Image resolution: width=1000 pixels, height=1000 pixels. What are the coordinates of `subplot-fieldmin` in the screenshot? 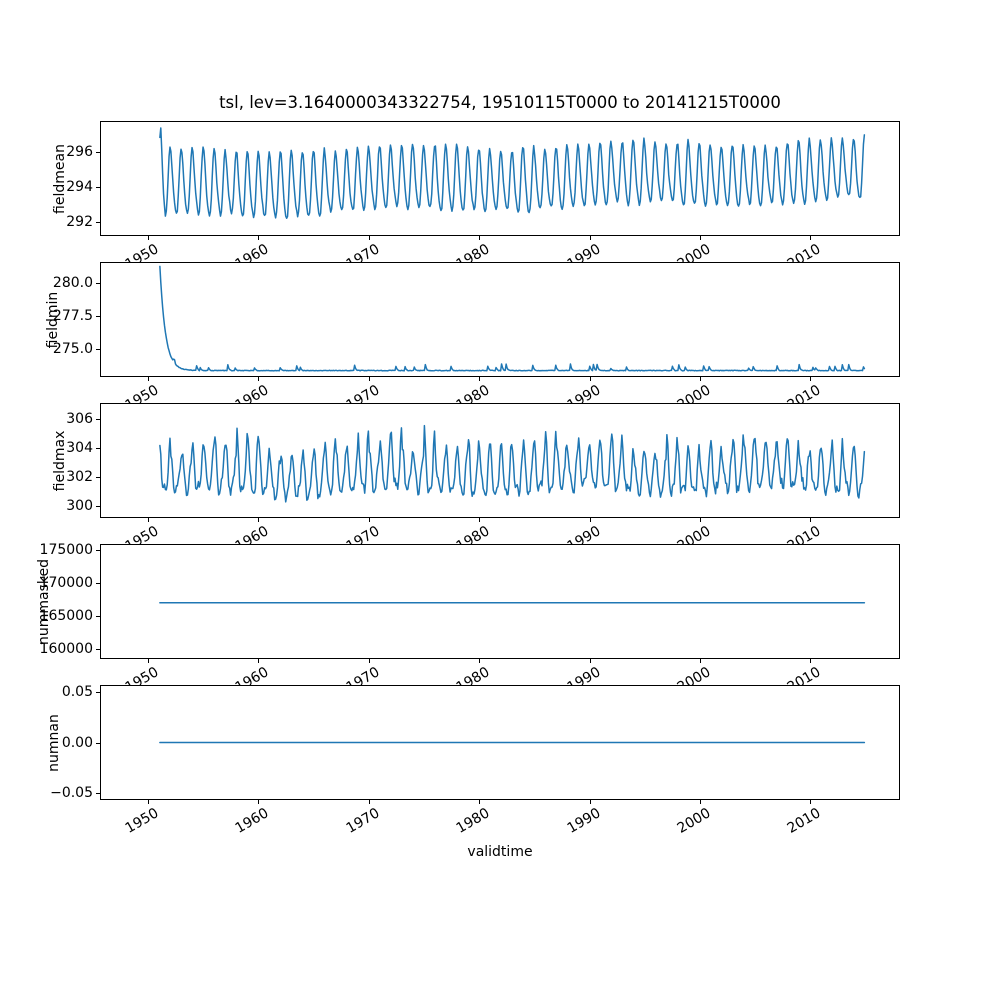 It's located at (500, 319).